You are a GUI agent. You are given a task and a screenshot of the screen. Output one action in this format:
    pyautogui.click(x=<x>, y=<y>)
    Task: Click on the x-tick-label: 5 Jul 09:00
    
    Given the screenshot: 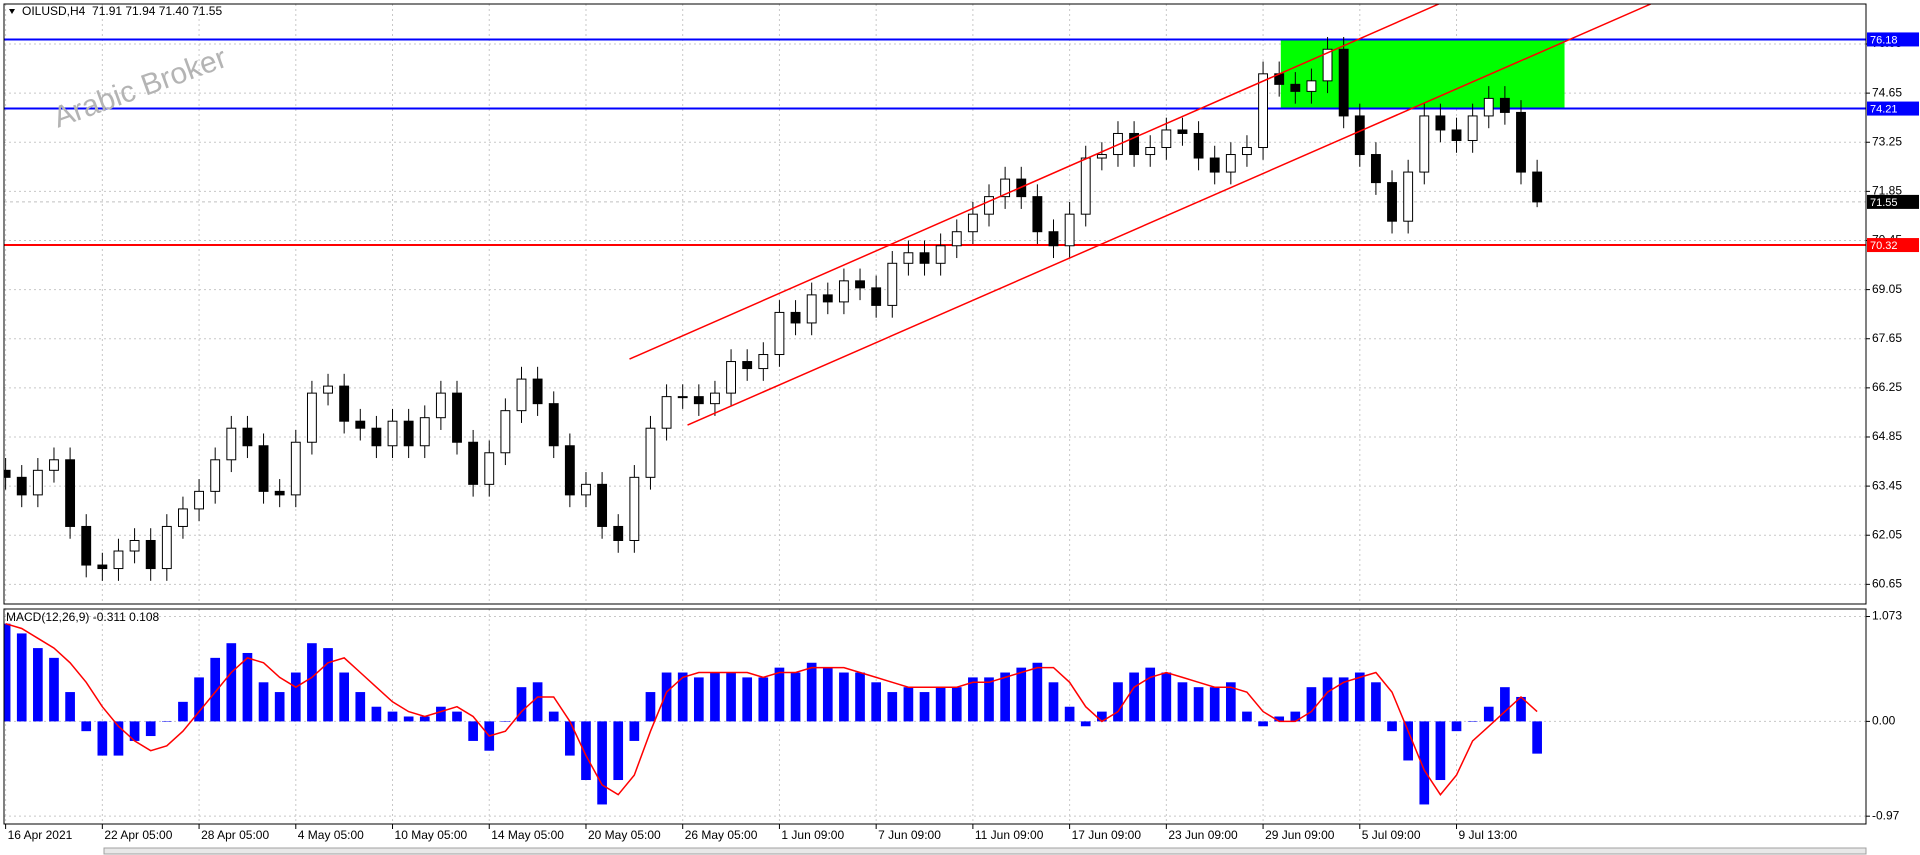 What is the action you would take?
    pyautogui.click(x=1391, y=835)
    